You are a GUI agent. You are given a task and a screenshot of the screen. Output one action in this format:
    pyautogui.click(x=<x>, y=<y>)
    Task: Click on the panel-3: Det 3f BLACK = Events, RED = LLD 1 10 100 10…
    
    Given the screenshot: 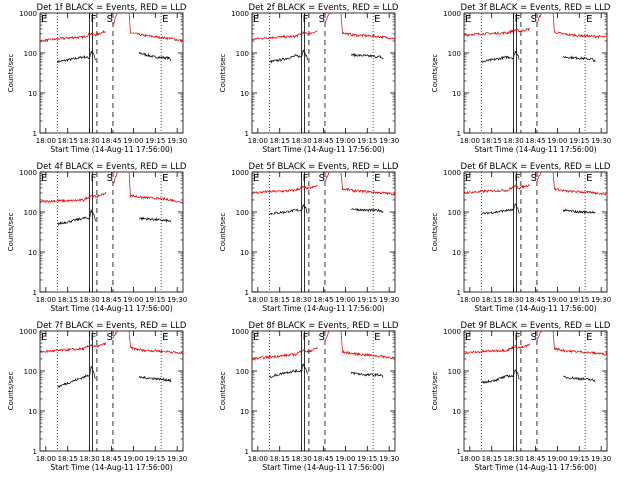 What is the action you would take?
    pyautogui.click(x=521, y=78)
    